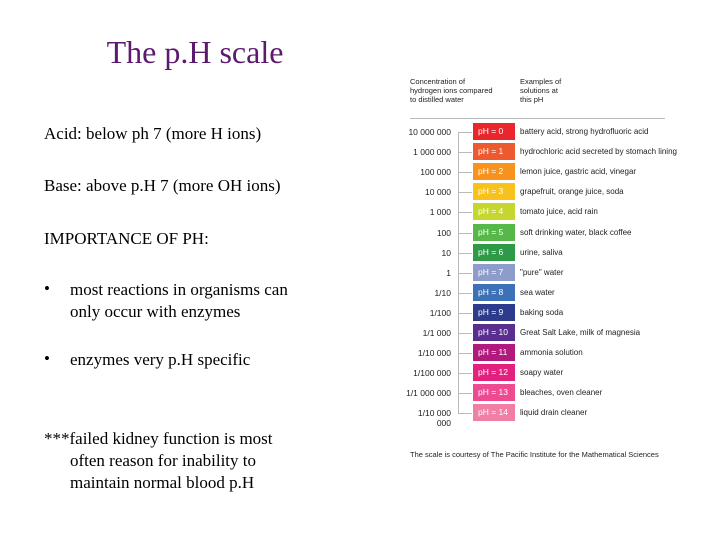 This screenshot has height=540, width=720. I want to click on ph-row: 1/1 000 000 pH = 13 bleaches, oven cleaner, so click(535, 393).